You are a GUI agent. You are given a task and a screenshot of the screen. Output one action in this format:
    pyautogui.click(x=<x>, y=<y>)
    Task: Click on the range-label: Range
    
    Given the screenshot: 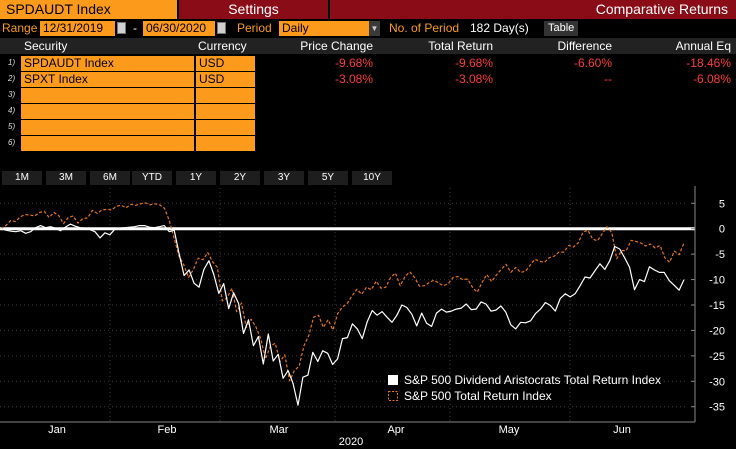 What is the action you would take?
    pyautogui.click(x=20, y=28)
    